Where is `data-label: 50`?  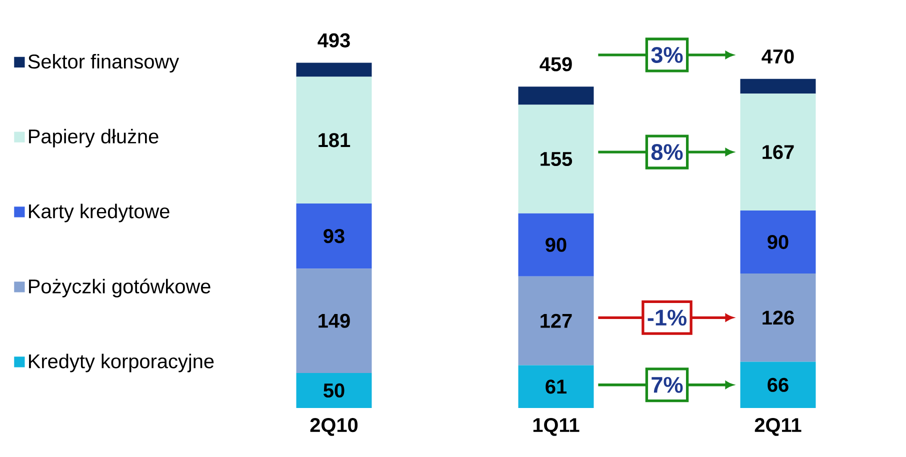 data-label: 50 is located at coordinates (334, 390).